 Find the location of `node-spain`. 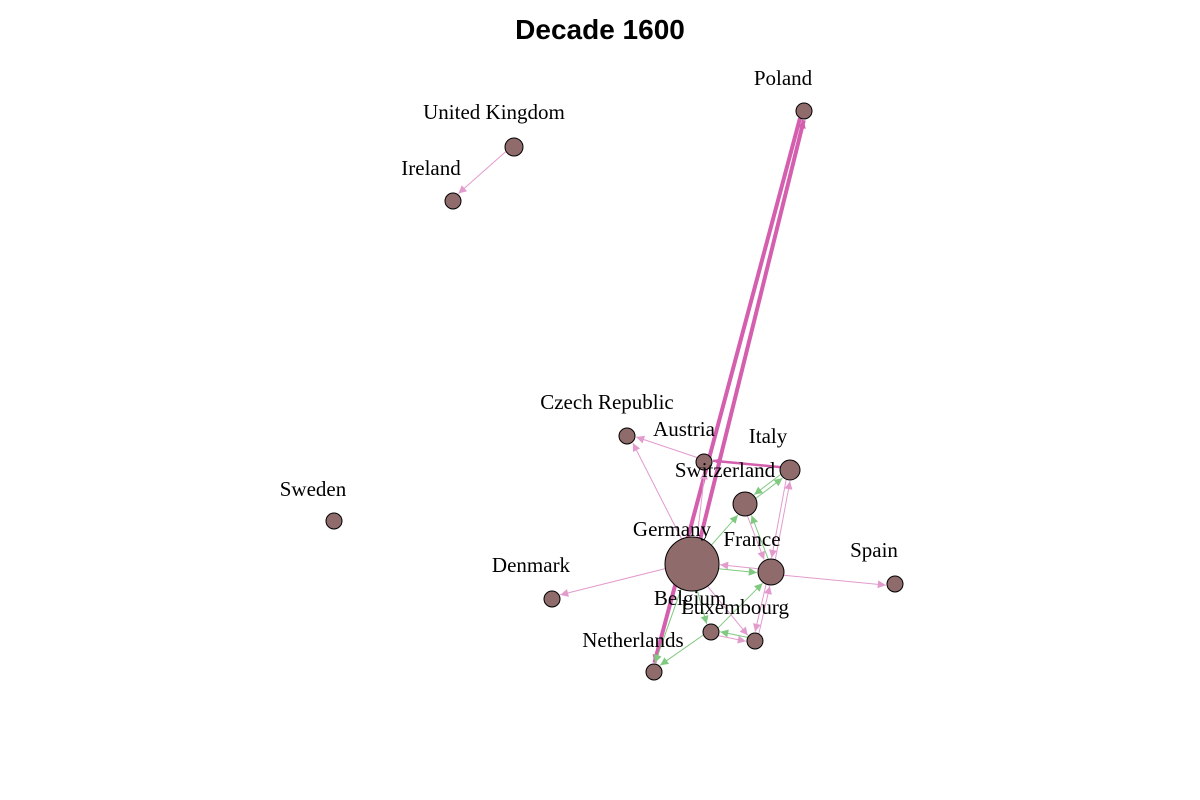

node-spain is located at coordinates (895, 584).